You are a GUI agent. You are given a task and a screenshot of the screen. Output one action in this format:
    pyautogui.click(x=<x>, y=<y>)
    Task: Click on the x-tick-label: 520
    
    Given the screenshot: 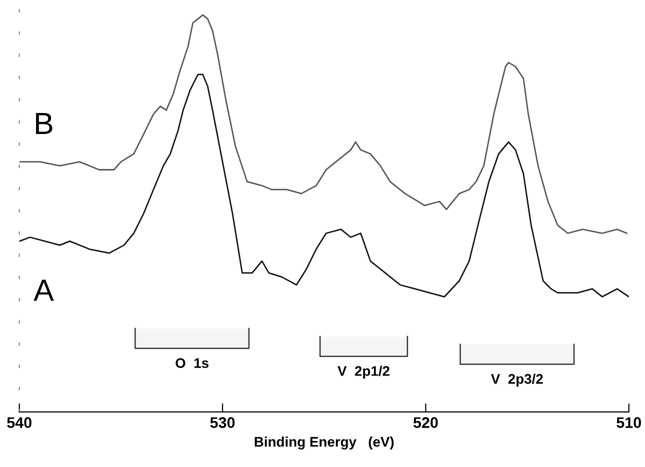 What is the action you would take?
    pyautogui.click(x=425, y=422)
    